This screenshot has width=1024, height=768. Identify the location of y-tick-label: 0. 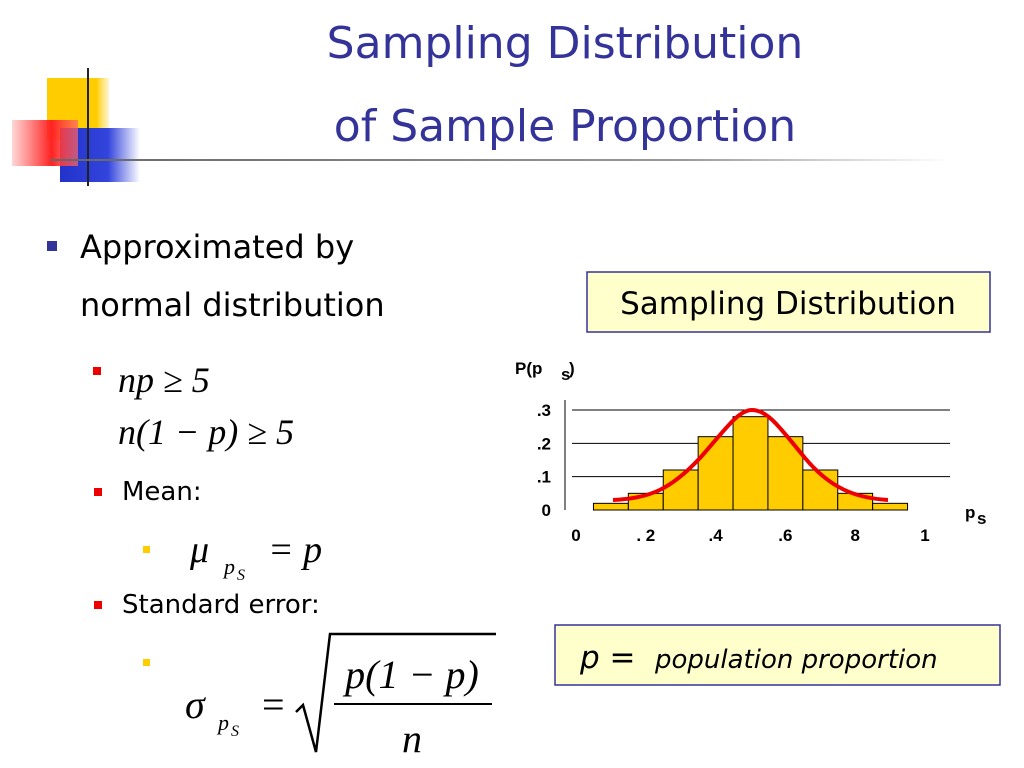
(546, 510).